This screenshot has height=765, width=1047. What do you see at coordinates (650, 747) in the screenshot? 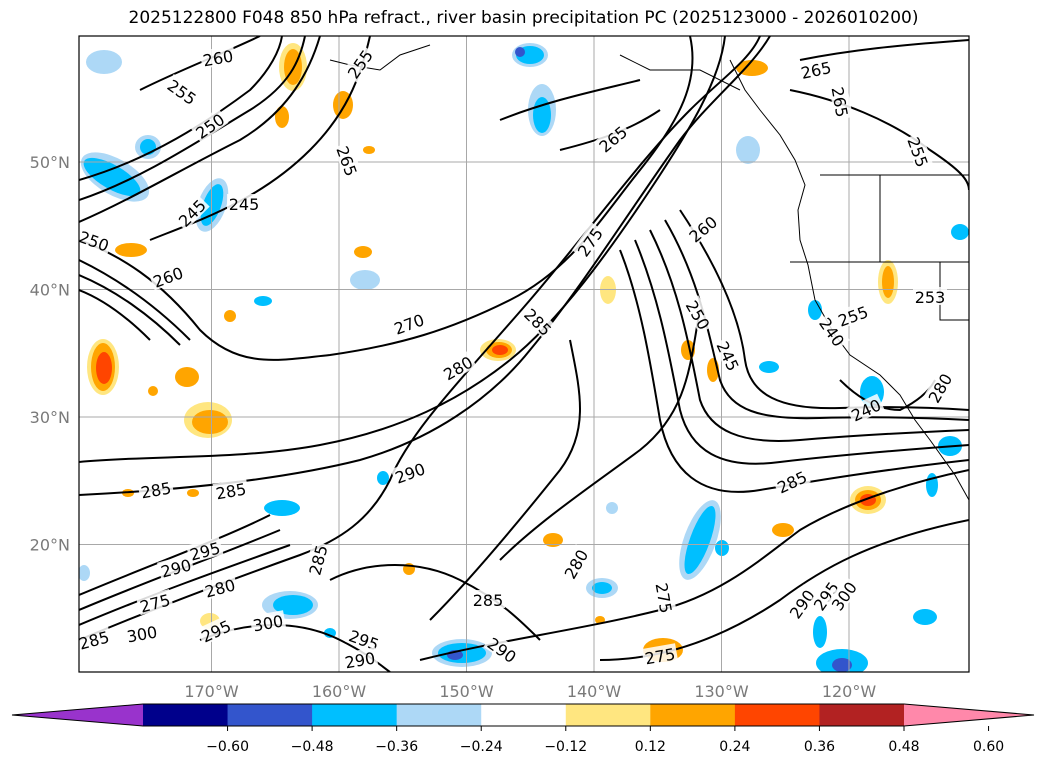
I see `colorbar-tick-label: 0.12` at bounding box center [650, 747].